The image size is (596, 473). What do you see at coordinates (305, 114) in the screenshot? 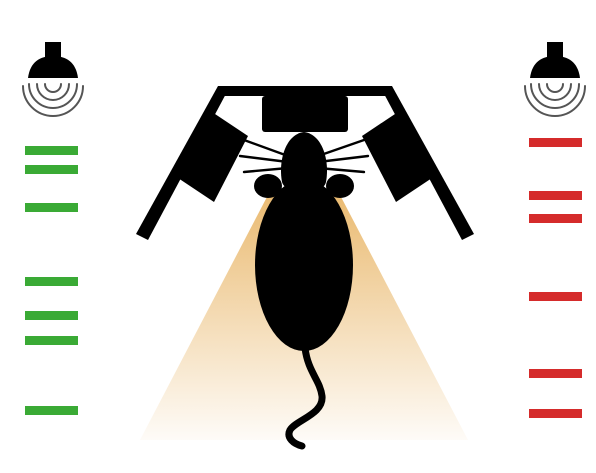
I see `center-lamp-housing` at bounding box center [305, 114].